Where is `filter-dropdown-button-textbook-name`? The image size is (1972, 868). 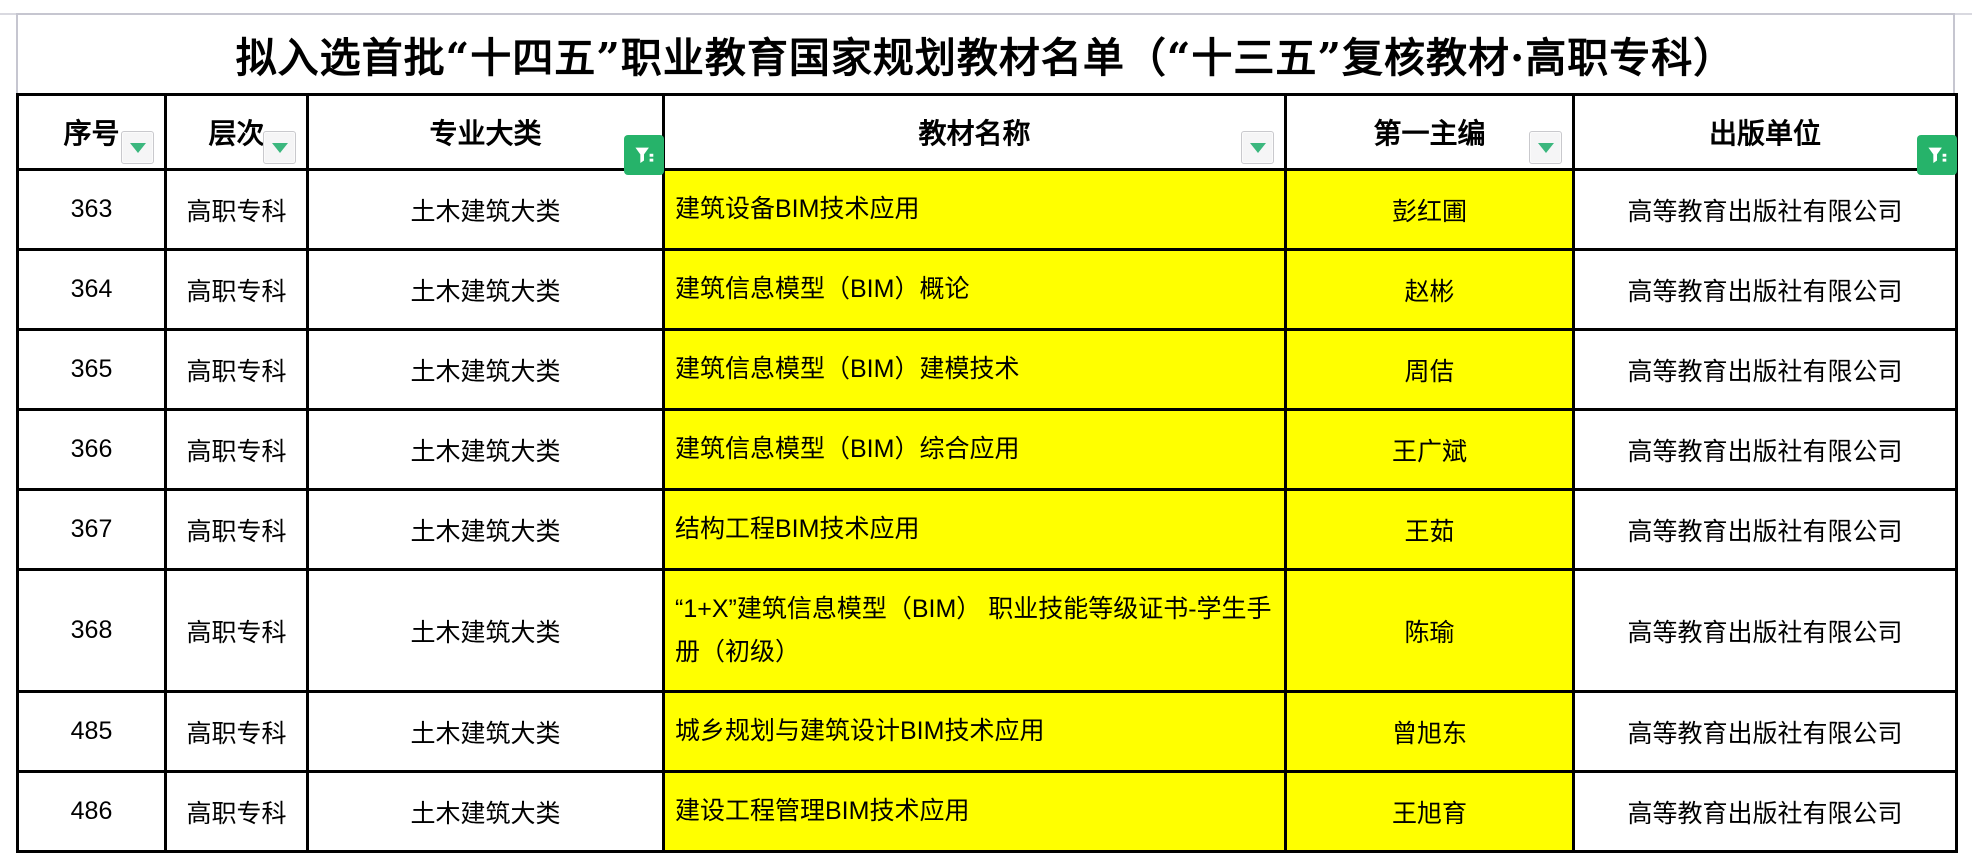
filter-dropdown-button-textbook-name is located at coordinates (1257, 147).